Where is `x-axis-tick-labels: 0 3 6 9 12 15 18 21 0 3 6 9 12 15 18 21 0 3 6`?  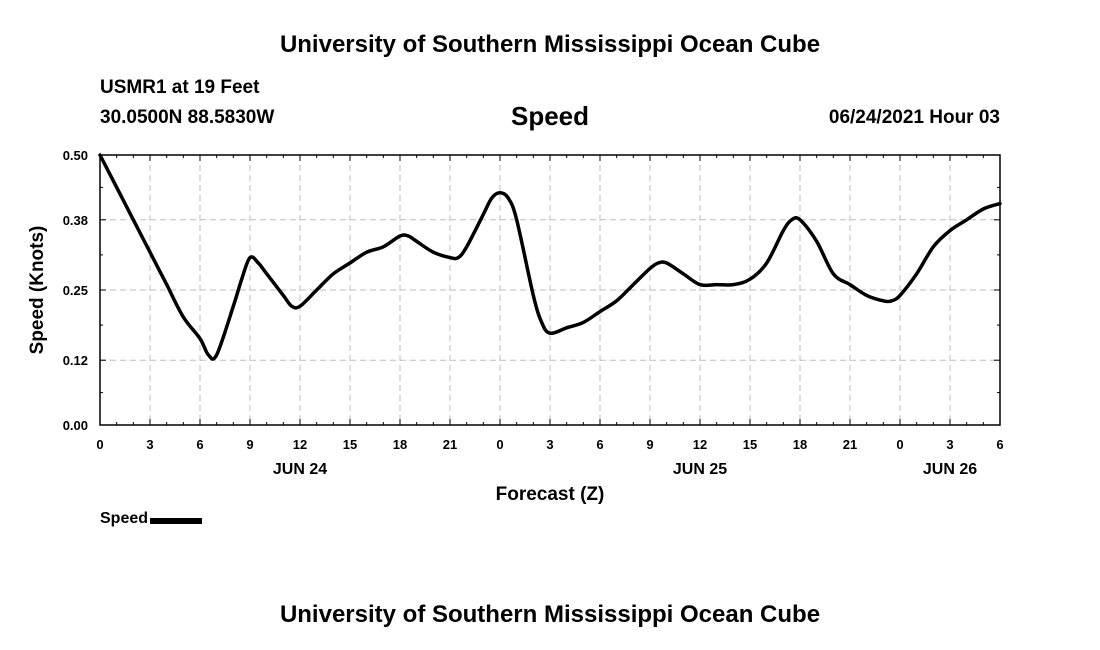
x-axis-tick-labels: 0 3 6 9 12 15 18 21 0 3 6 9 12 15 18 21 0 3 6 is located at coordinates (549, 444).